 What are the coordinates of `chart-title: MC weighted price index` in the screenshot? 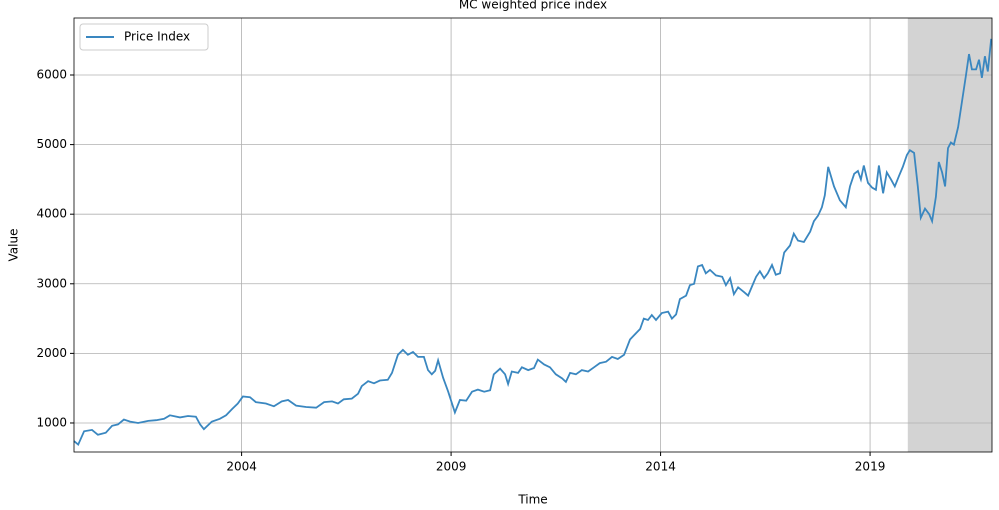 It's located at (533, 6).